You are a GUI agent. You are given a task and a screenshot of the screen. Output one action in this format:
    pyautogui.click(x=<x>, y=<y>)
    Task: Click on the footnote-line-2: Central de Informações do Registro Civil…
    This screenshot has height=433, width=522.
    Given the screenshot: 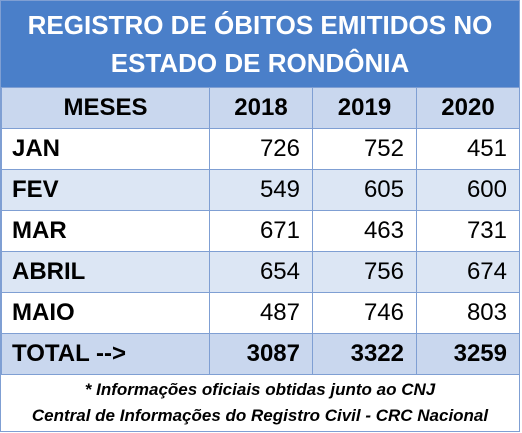 What is the action you would take?
    pyautogui.click(x=260, y=415)
    